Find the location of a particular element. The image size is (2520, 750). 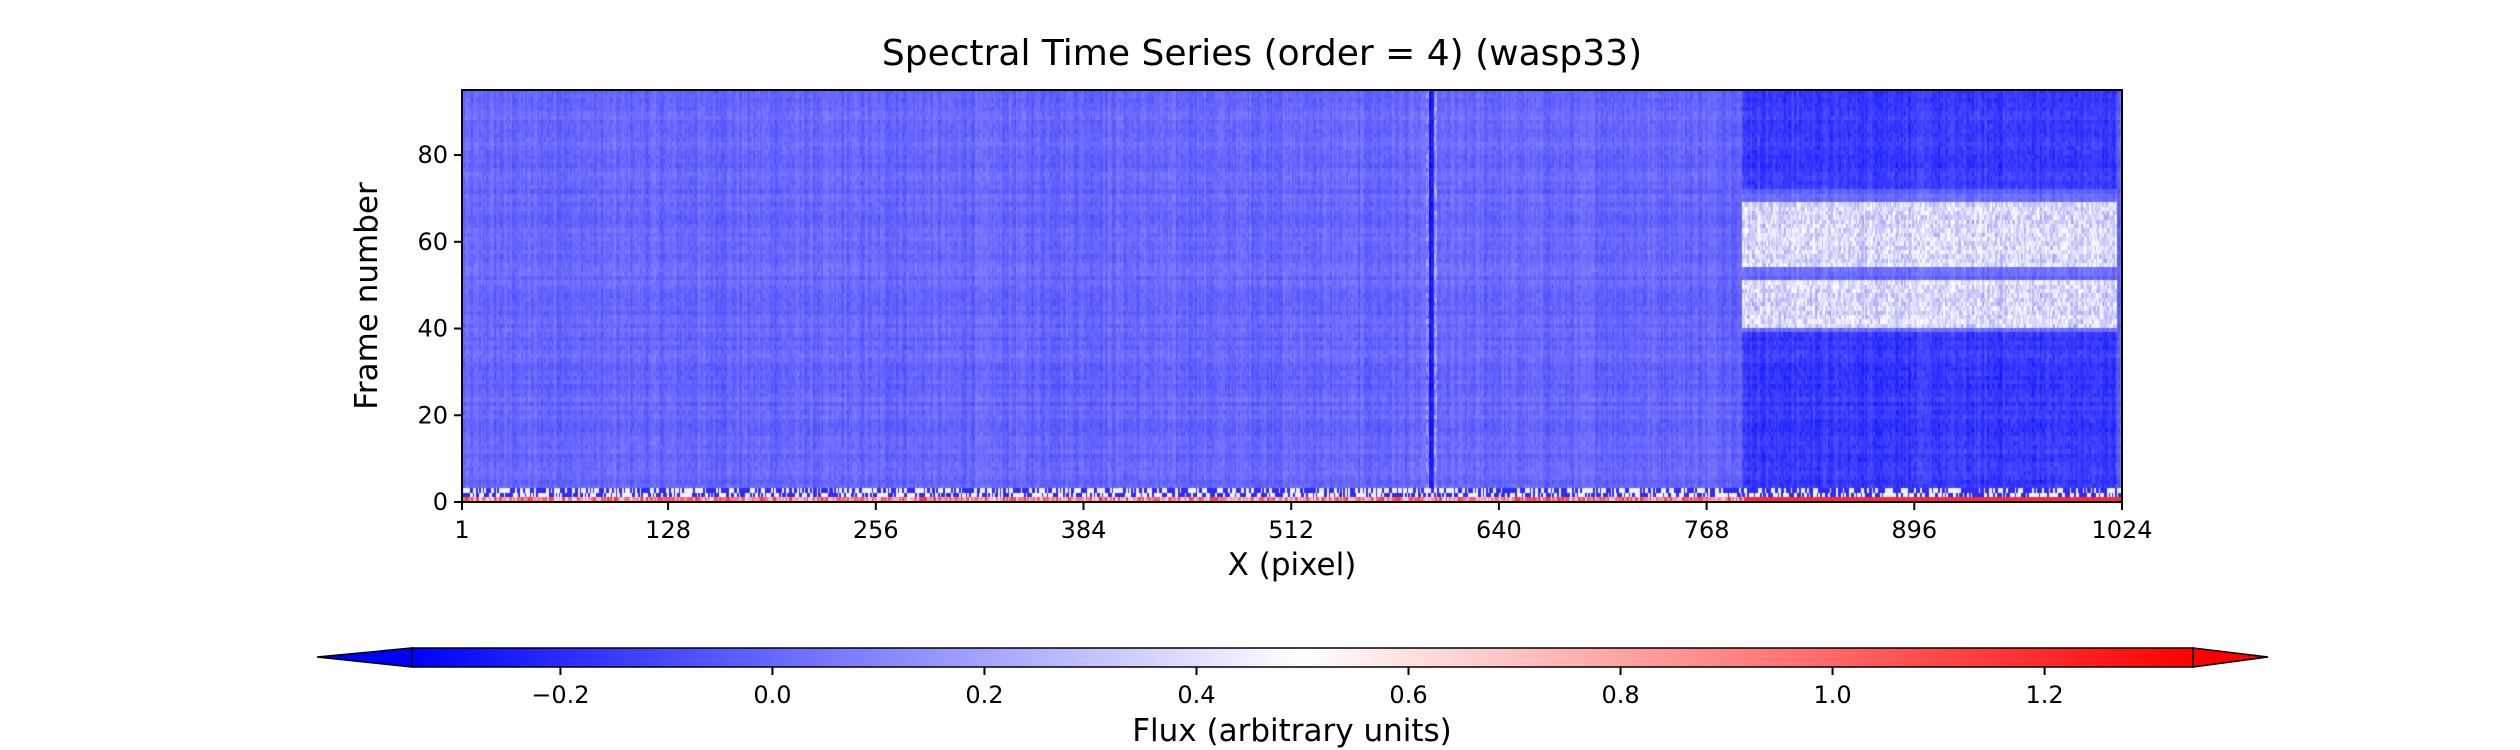

y-tick-label: 60 is located at coordinates (432, 242).